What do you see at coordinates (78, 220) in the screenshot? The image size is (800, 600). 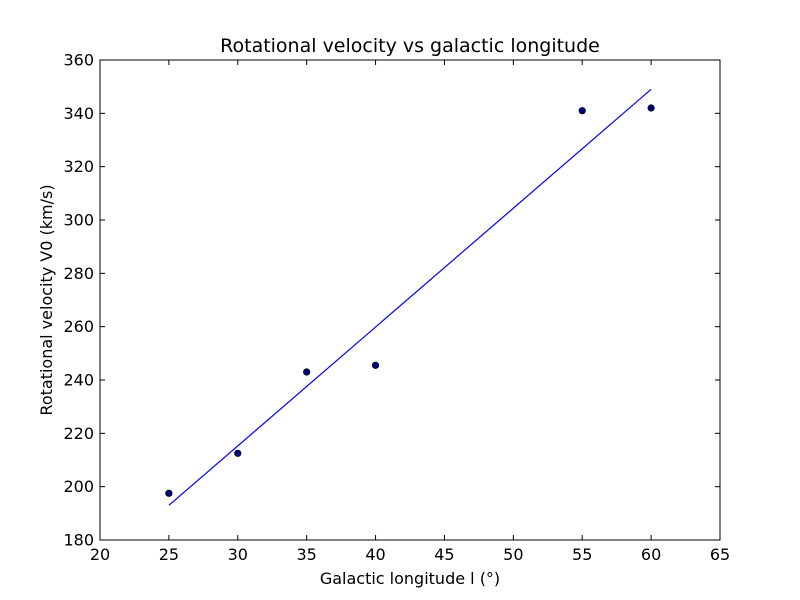 I see `y-tick-label: 300` at bounding box center [78, 220].